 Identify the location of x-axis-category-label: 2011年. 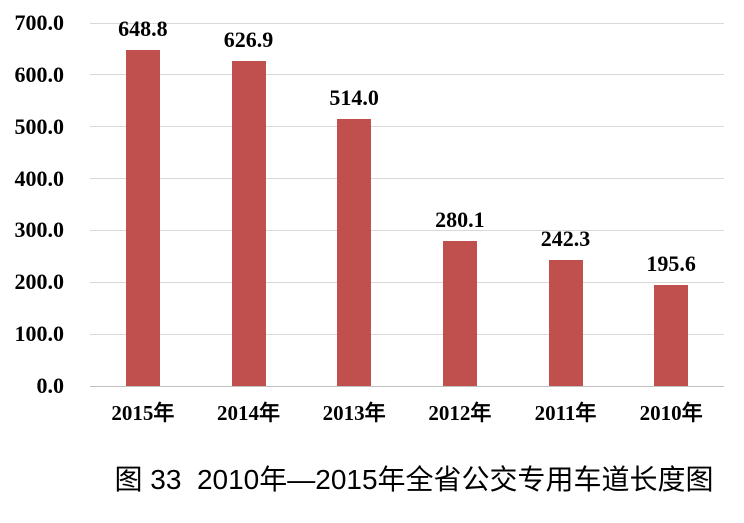
(565, 413).